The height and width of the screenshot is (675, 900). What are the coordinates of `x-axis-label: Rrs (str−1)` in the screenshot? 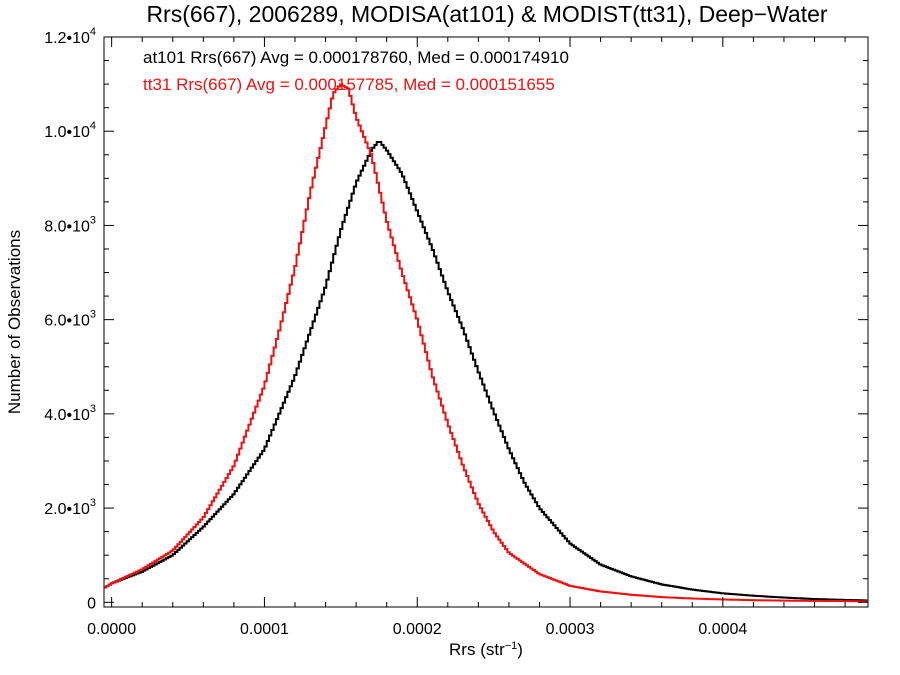 It's located at (486, 649).